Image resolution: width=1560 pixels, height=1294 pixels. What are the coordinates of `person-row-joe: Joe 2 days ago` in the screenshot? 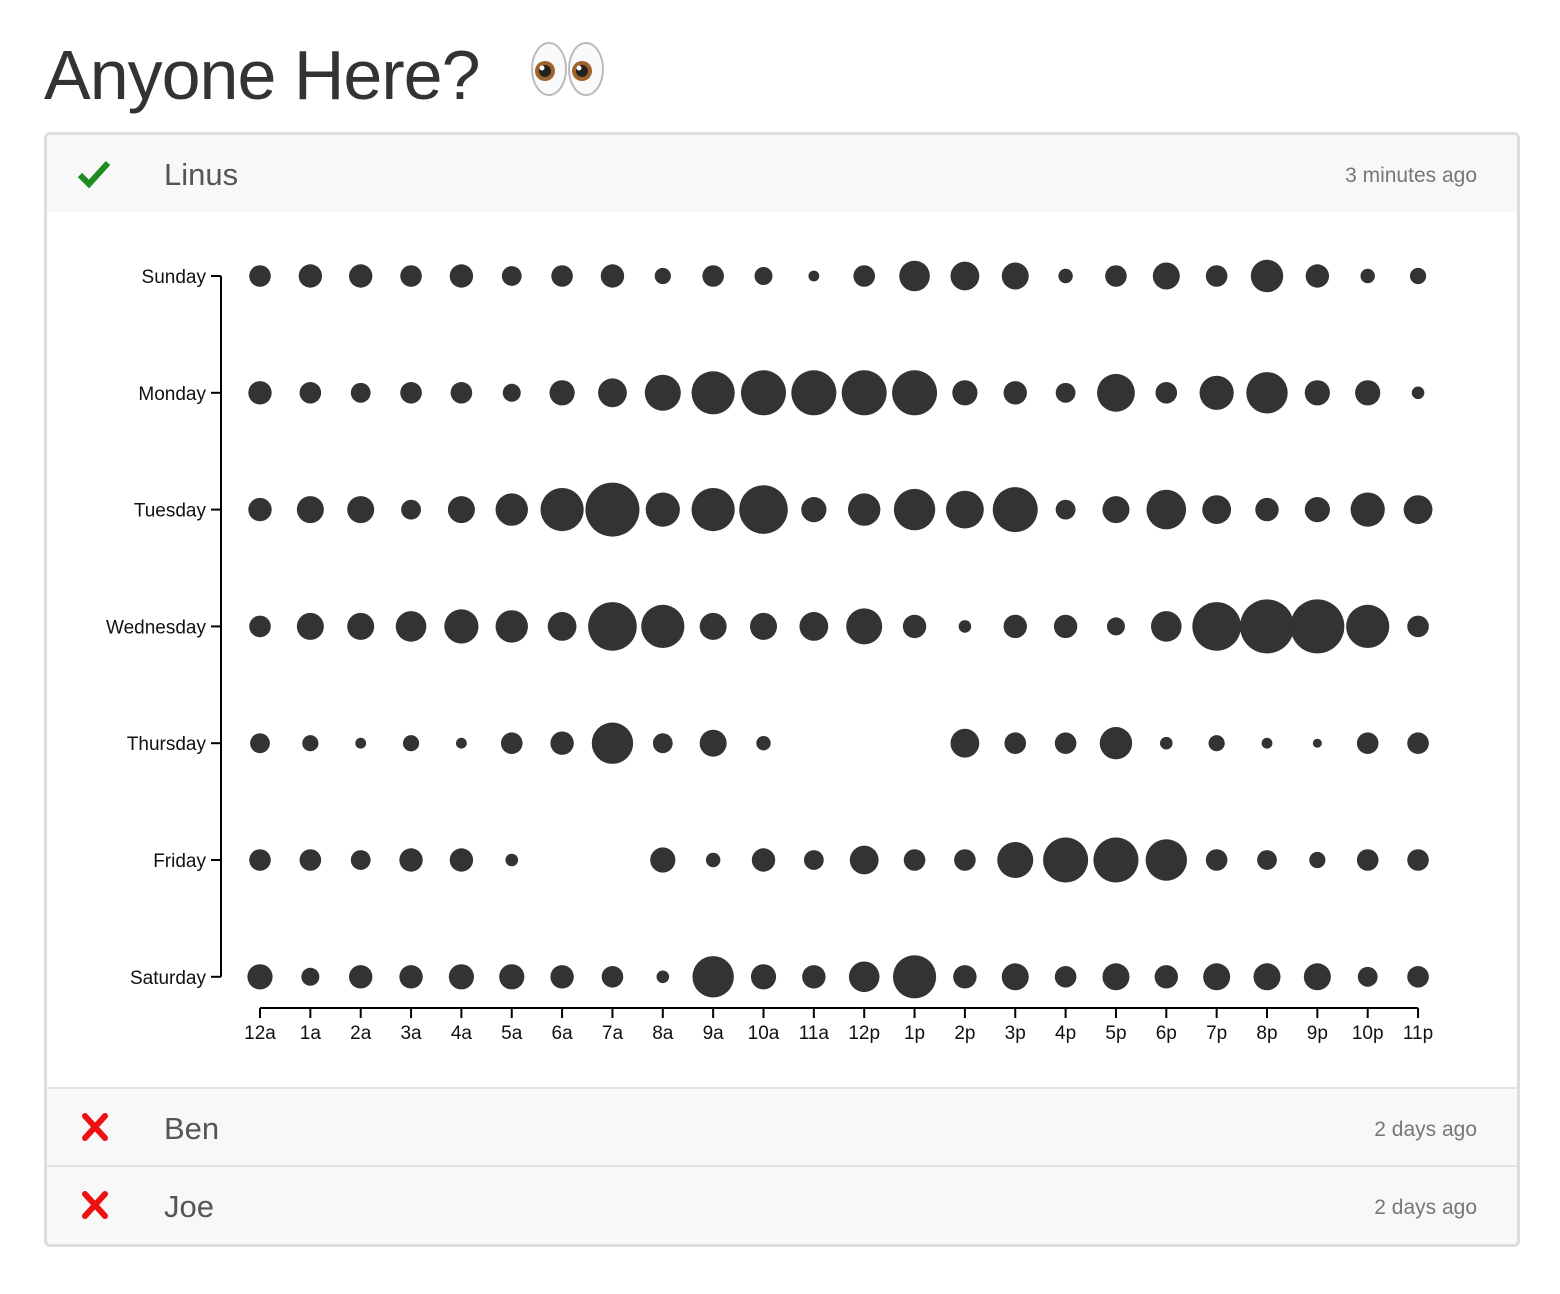 It's located at (782, 1205).